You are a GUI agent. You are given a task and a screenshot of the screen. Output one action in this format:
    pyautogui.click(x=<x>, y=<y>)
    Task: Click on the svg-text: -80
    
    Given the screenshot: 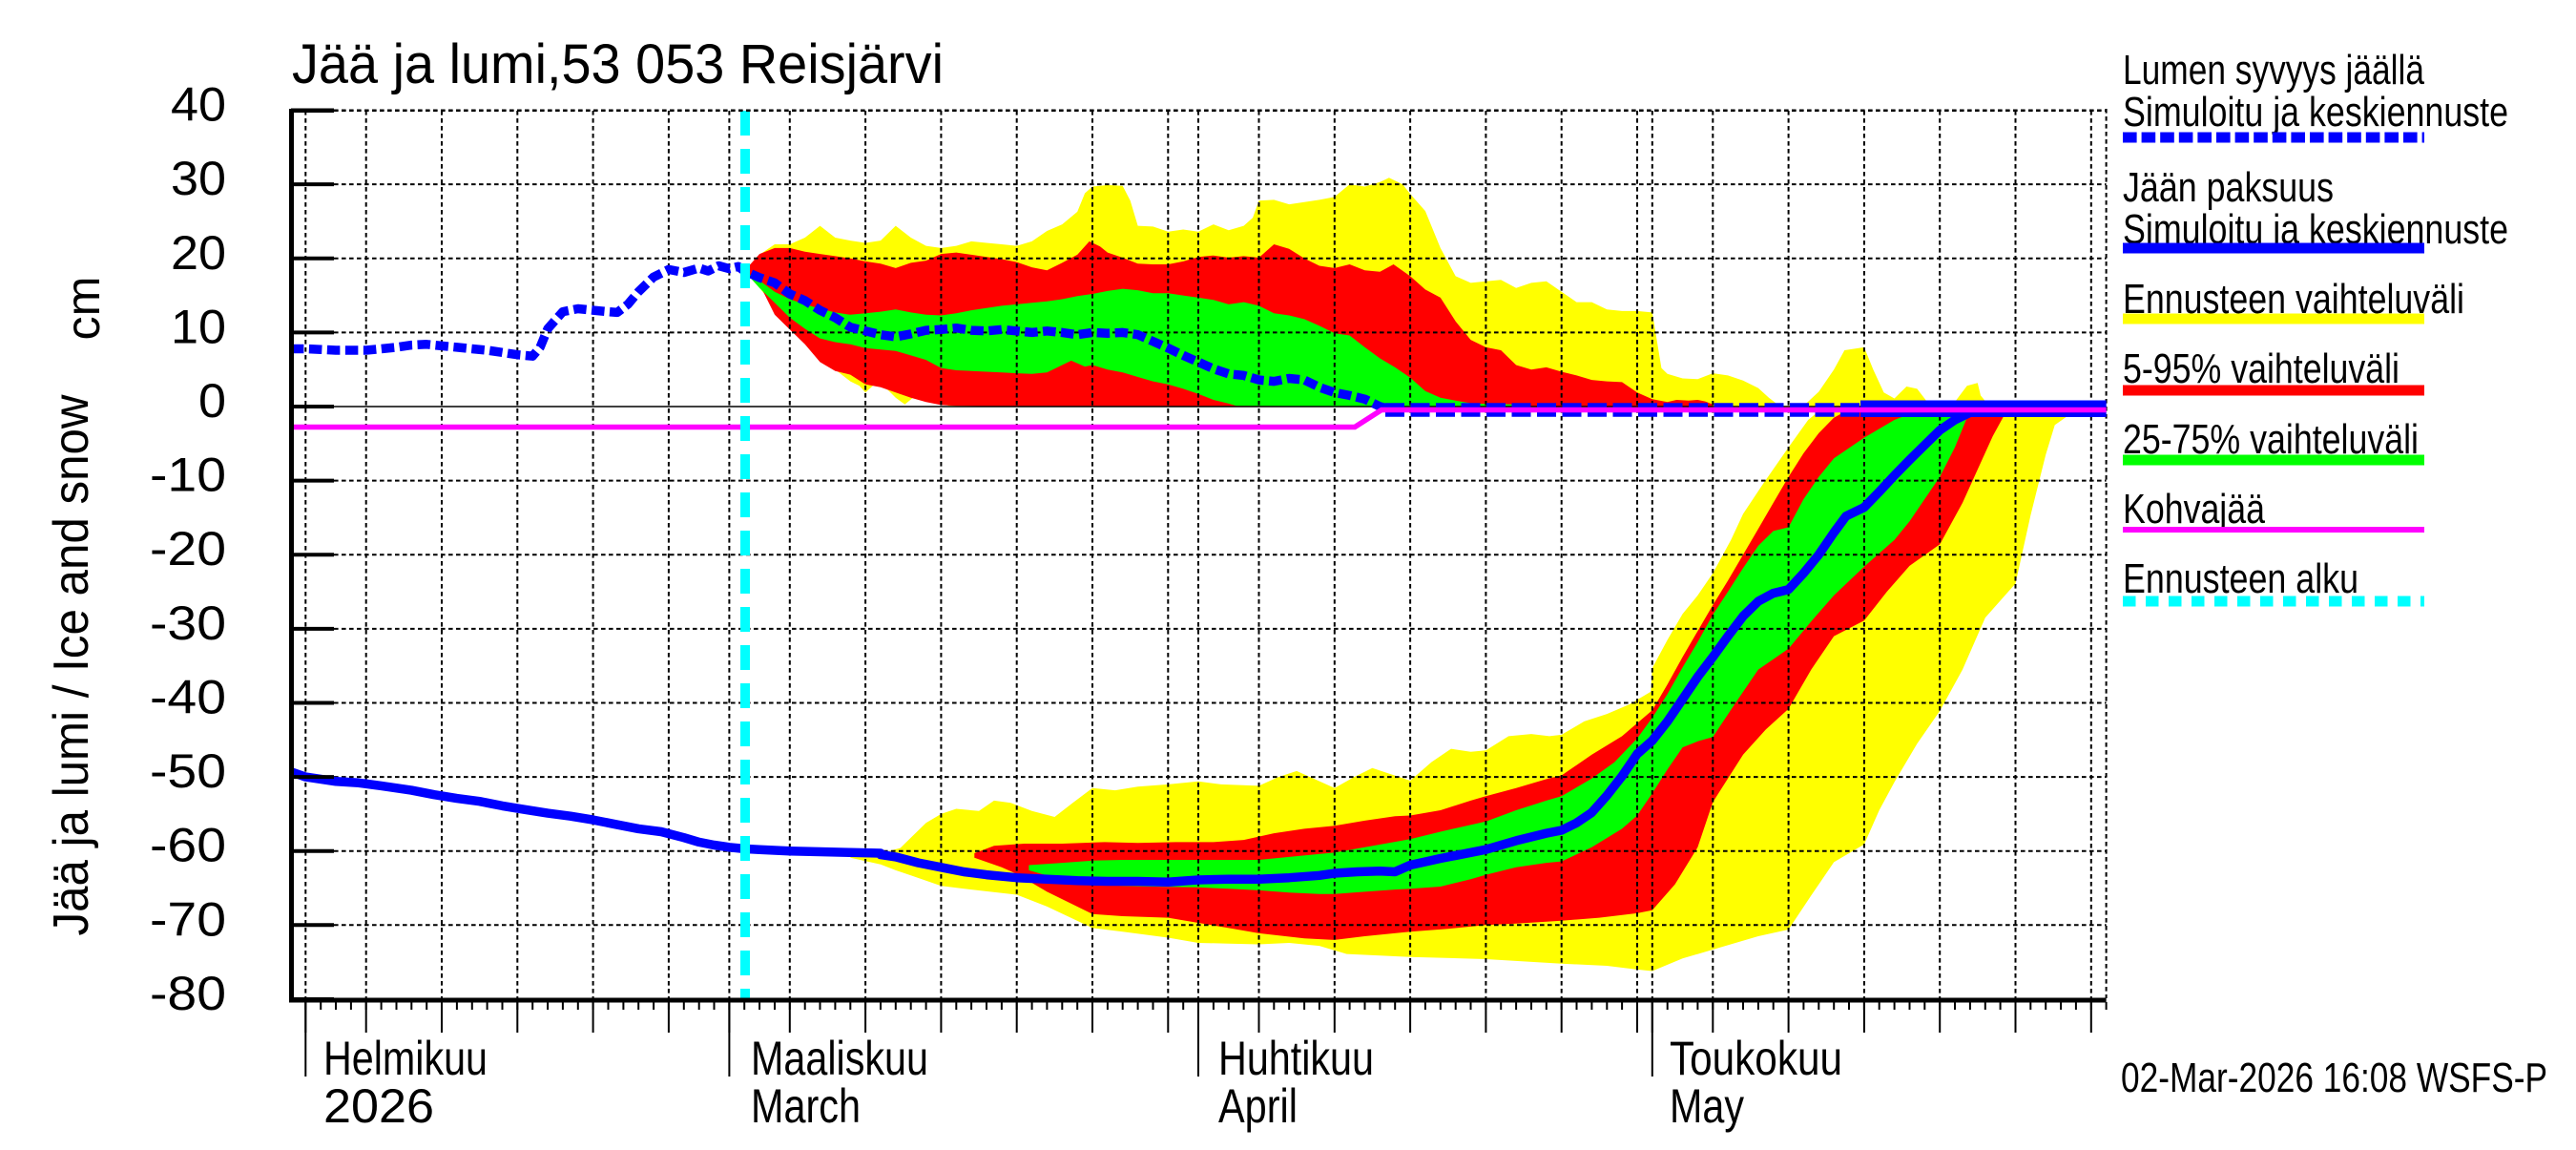 What is the action you would take?
    pyautogui.click(x=188, y=993)
    